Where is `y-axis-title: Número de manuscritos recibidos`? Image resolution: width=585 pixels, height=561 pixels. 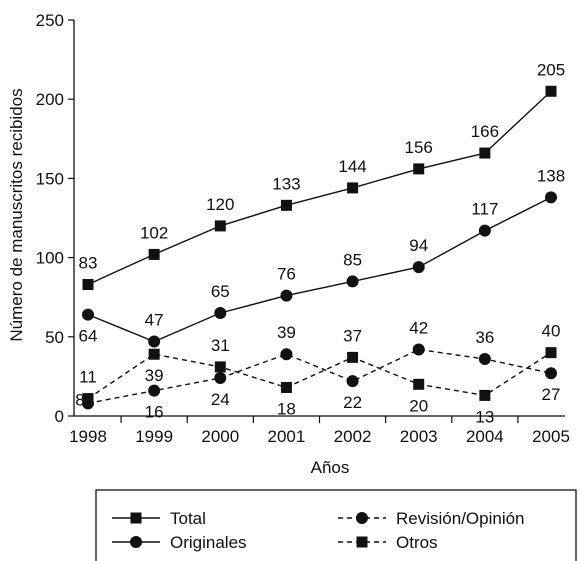 y-axis-title: Número de manuscritos recibidos is located at coordinates (16, 214).